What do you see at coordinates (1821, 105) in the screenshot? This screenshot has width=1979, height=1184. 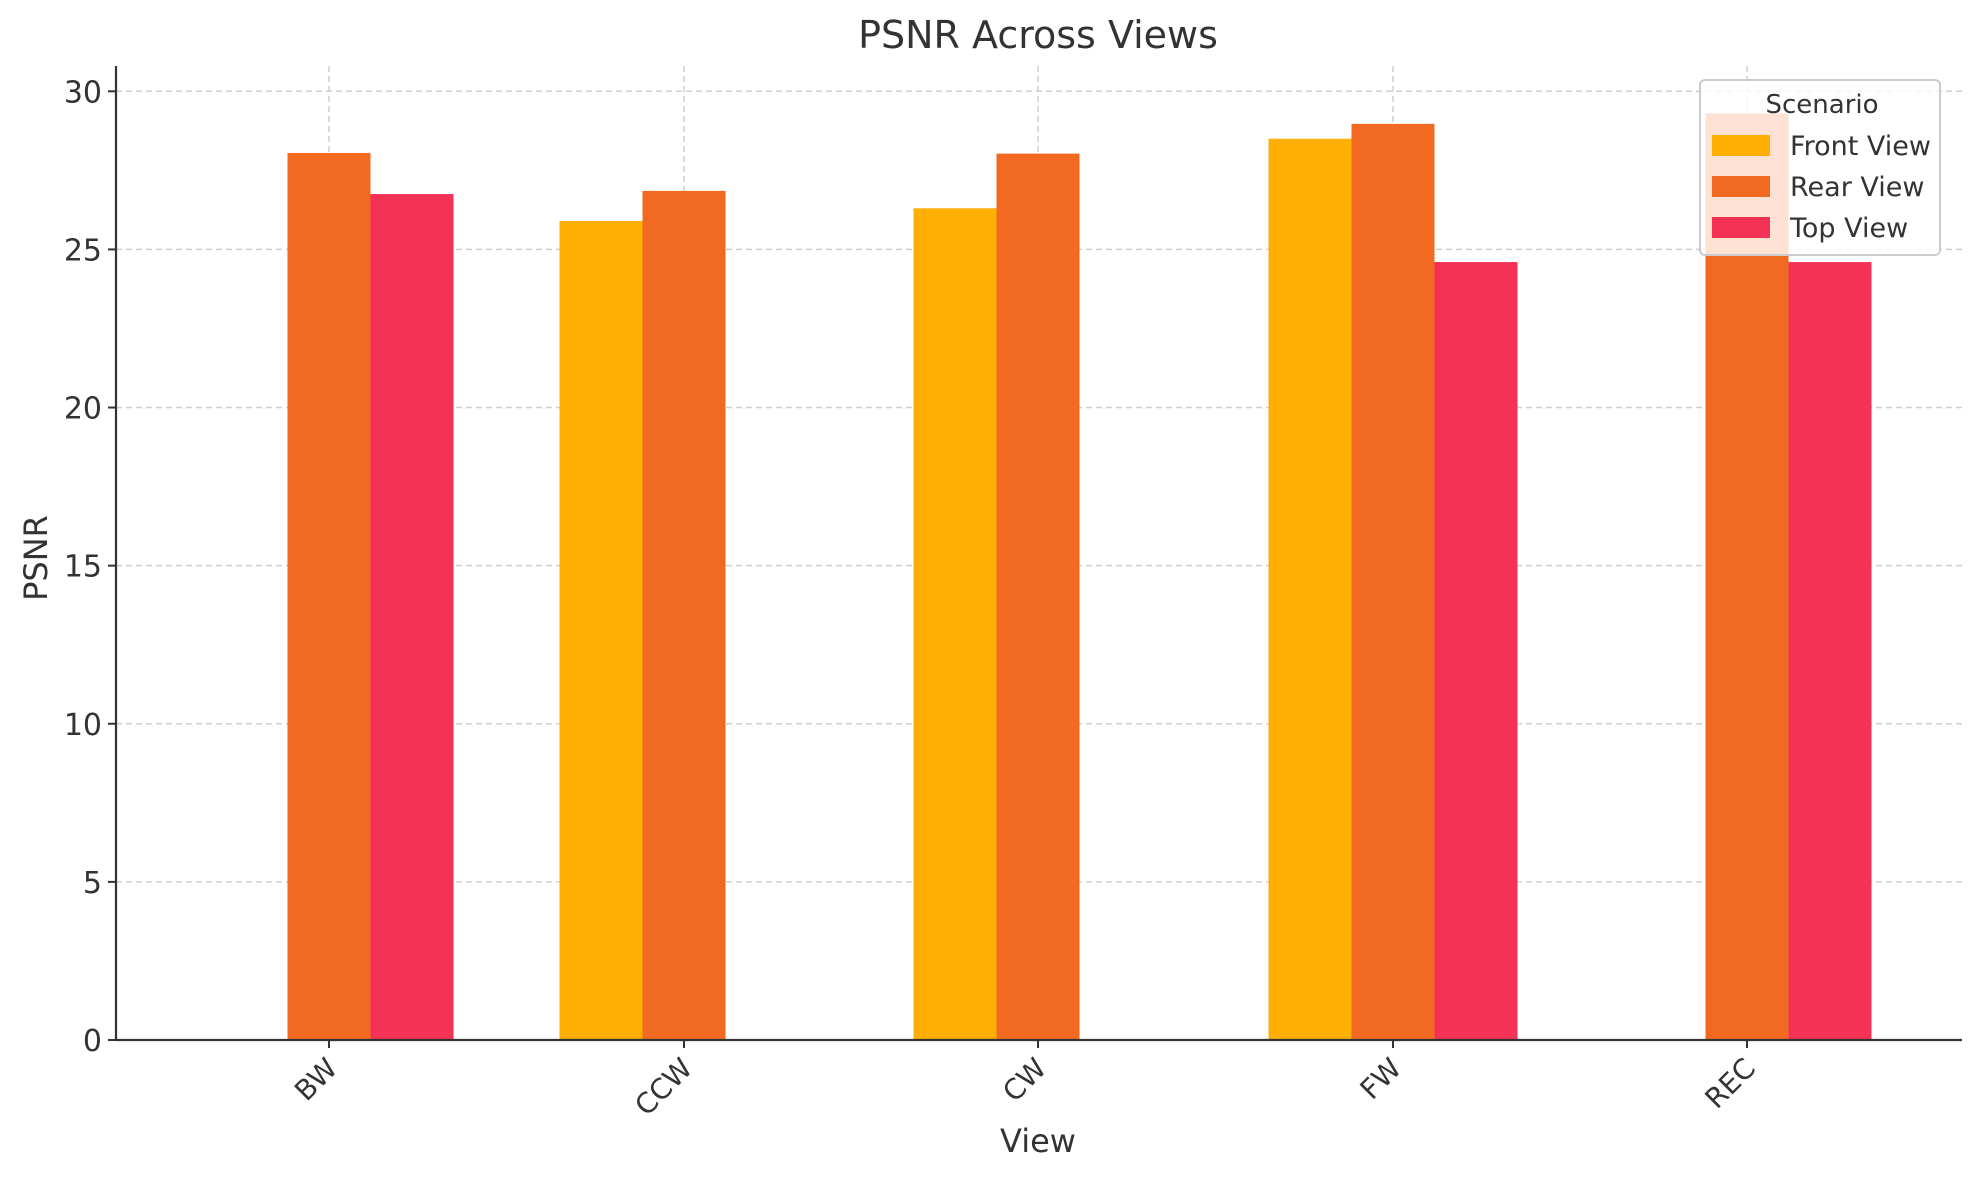 I see `legend-title: Scenario` at bounding box center [1821, 105].